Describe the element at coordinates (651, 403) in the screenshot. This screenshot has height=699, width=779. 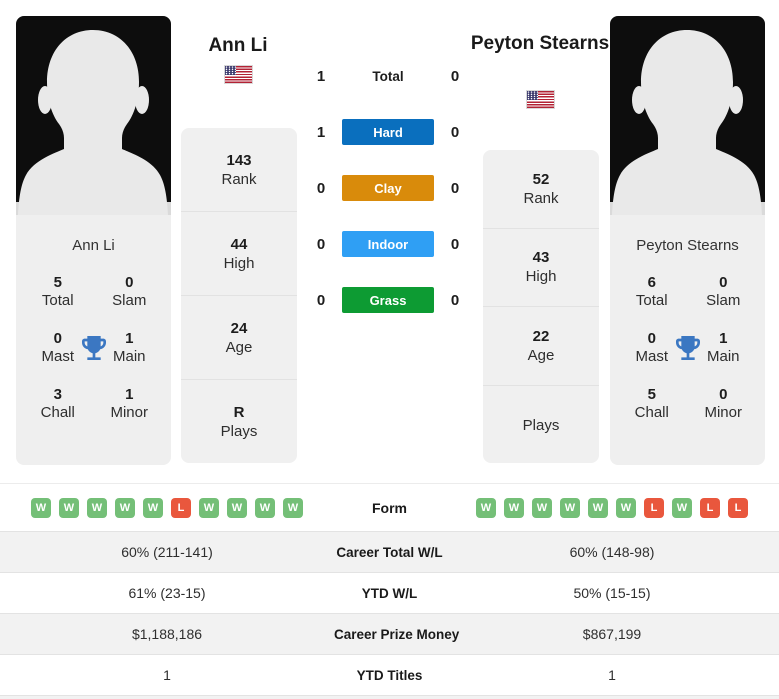
I see `stat-chall: 5 Chall` at that location.